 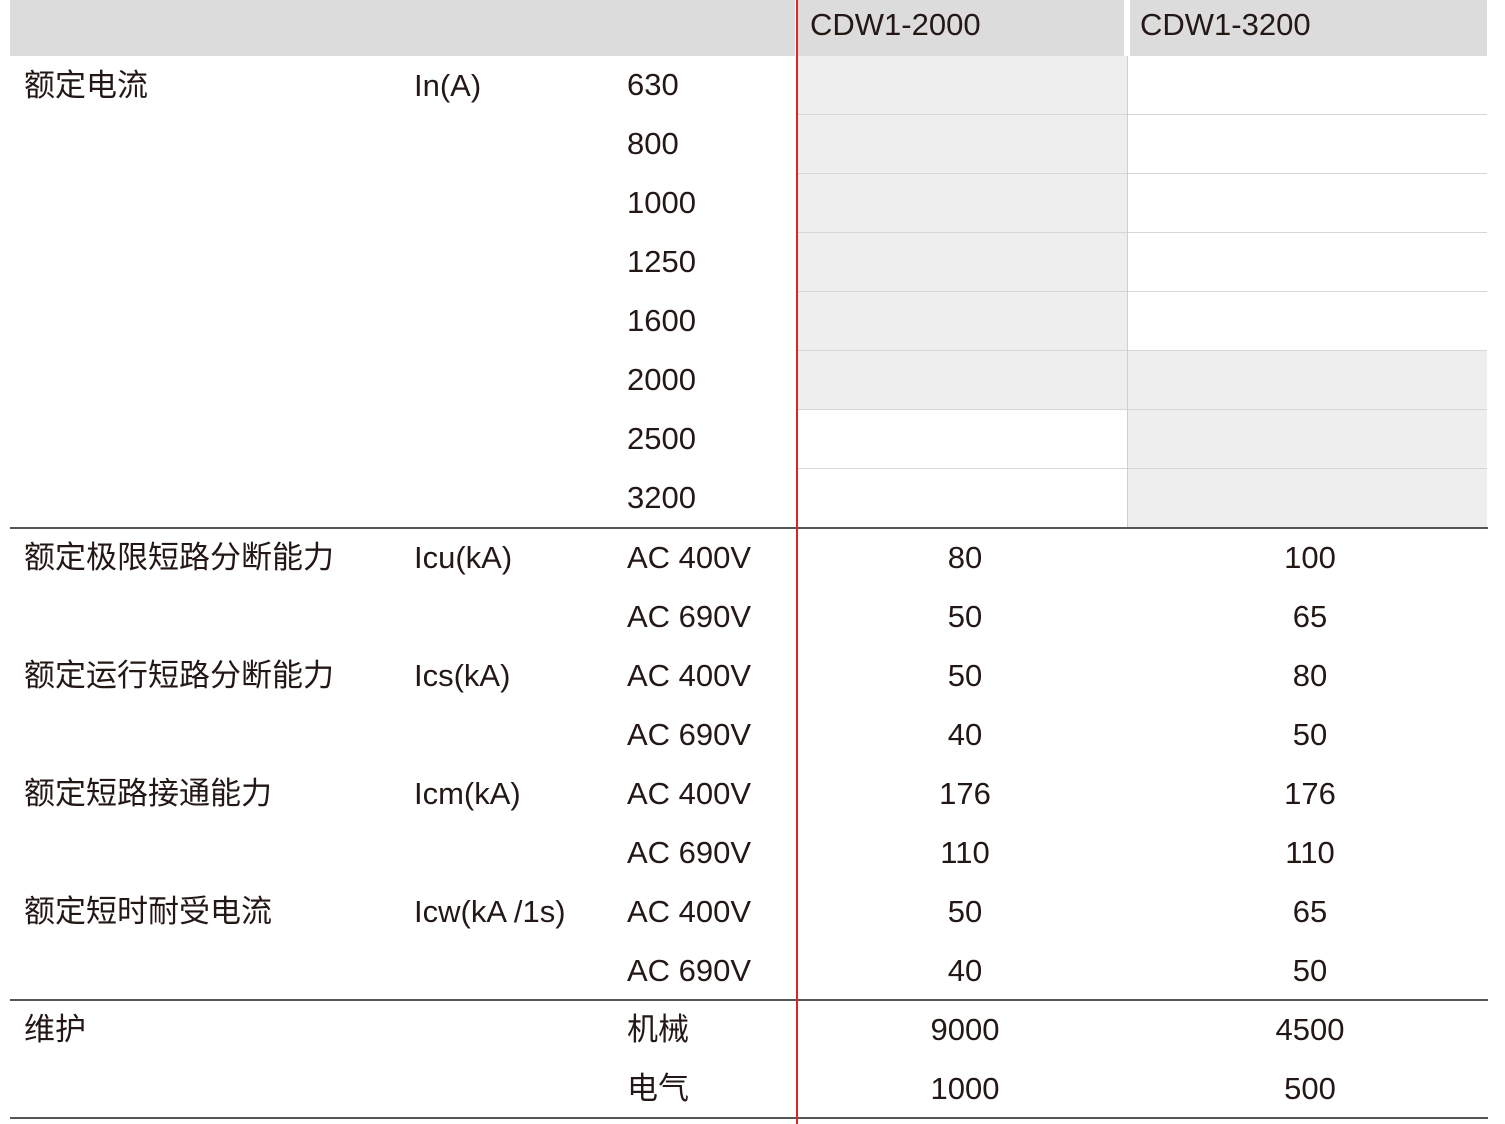 What do you see at coordinates (895, 24) in the screenshot?
I see `model-name: CDW1-2000` at bounding box center [895, 24].